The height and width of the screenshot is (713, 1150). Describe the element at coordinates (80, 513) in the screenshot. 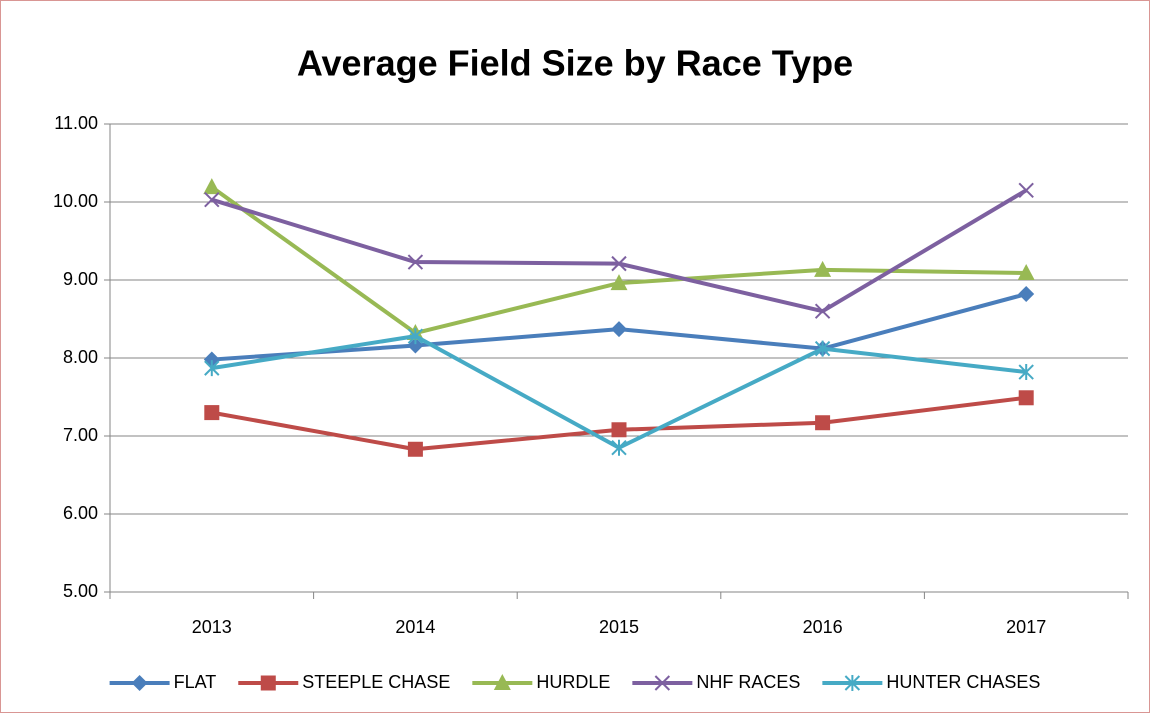

I see `y-tick-label: 6.00` at that location.